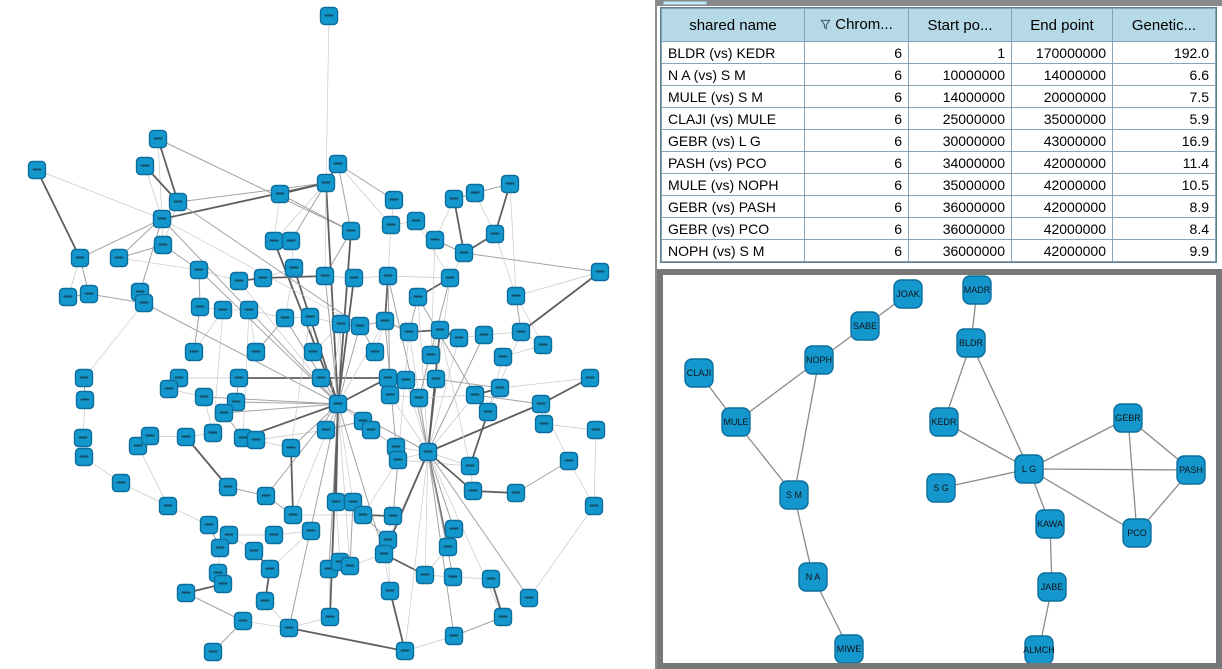 This screenshot has width=1222, height=669. What do you see at coordinates (819, 360) in the screenshot?
I see `network-node: NOPH` at bounding box center [819, 360].